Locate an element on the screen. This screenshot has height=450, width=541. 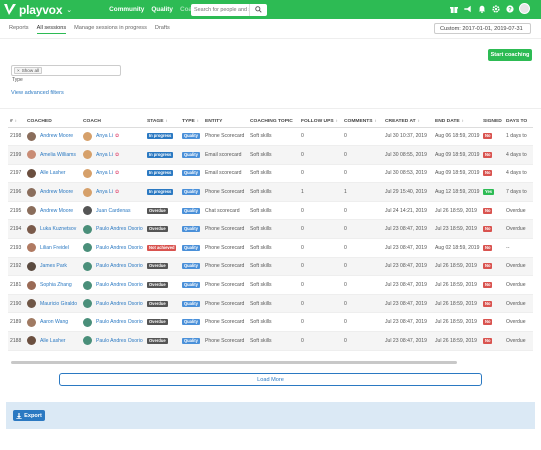
column-header: # ↕ is located at coordinates (16, 122).